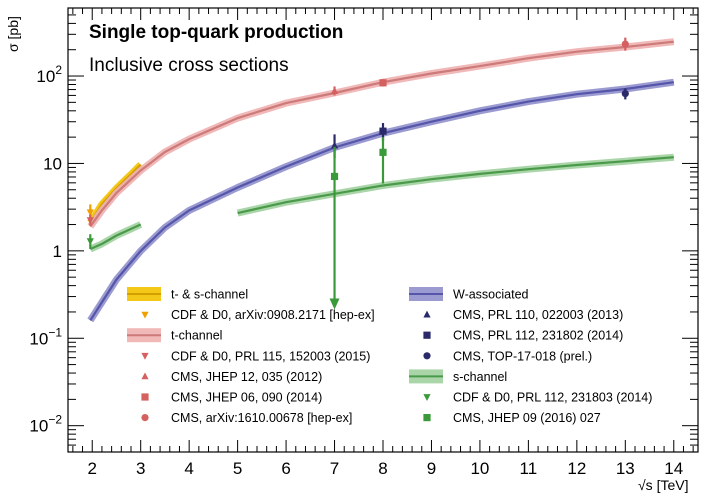  I want to click on legend-label: W-associated, so click(491, 295).